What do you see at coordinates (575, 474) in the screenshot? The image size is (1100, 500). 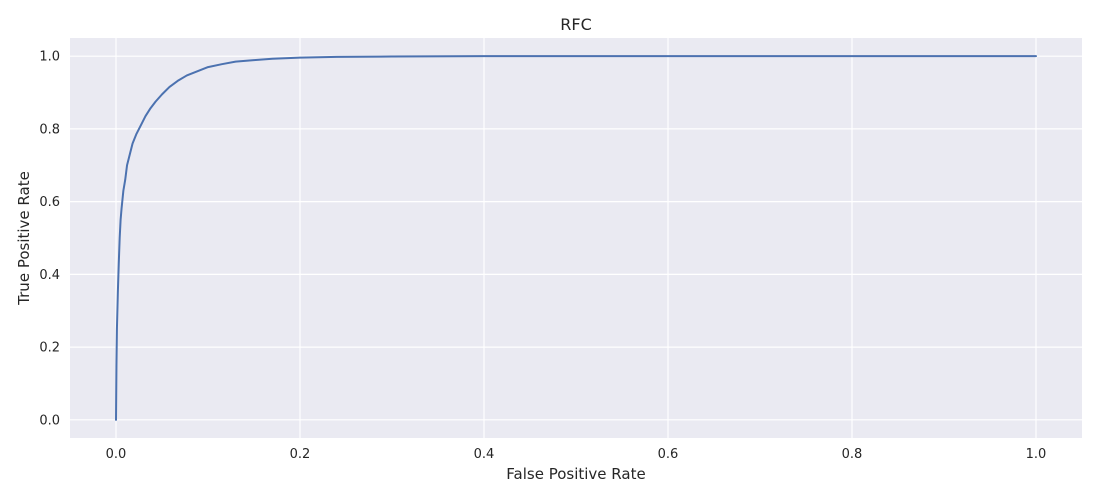 I see `x-axis-label: False Positive Rate` at bounding box center [575, 474].